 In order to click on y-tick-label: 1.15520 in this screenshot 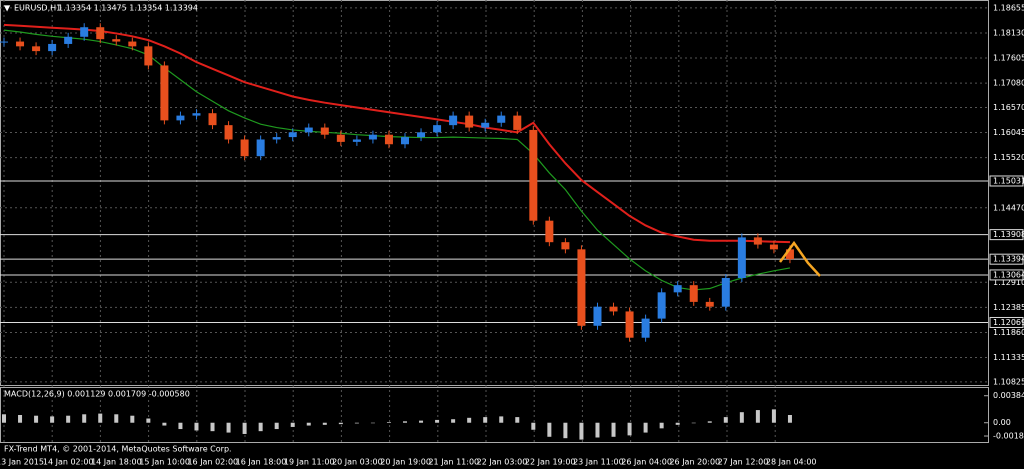, I will do `click(1008, 157)`.